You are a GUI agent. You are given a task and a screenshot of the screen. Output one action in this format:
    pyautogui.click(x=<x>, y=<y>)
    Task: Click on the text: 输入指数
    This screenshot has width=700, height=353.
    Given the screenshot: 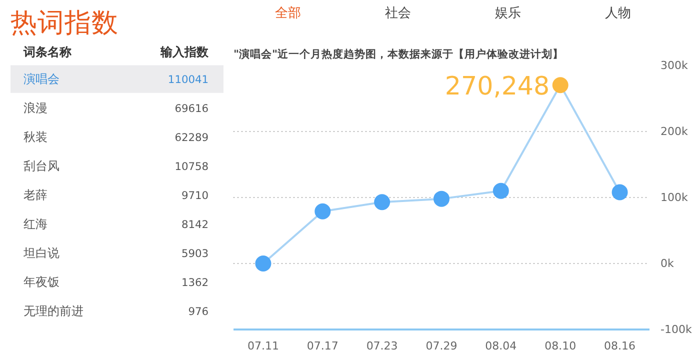 What is the action you would take?
    pyautogui.click(x=185, y=52)
    